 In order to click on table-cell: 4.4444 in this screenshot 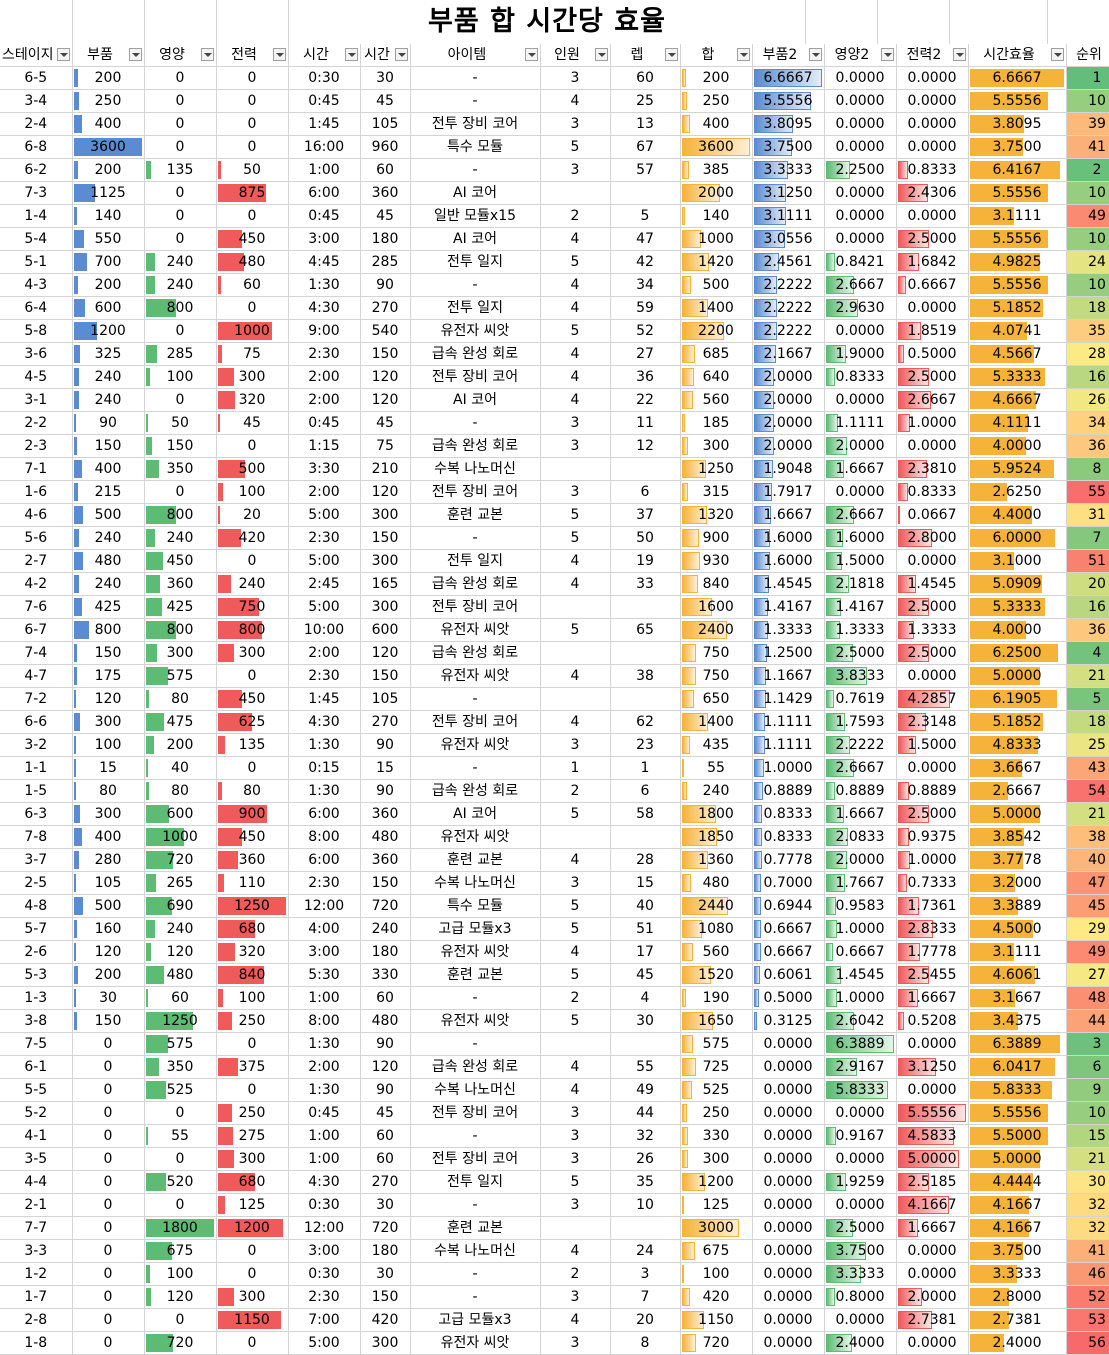, I will do `click(1017, 1182)`.